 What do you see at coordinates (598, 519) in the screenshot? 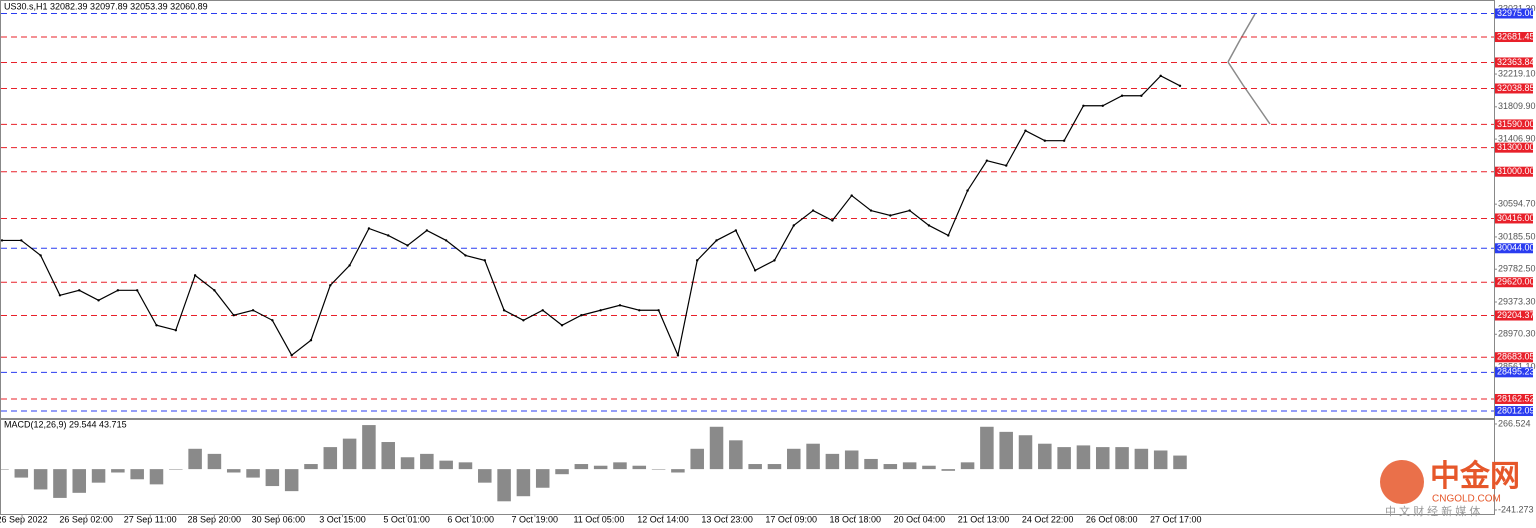
I see `x-tick-label: 11 Oct 05:00` at bounding box center [598, 519].